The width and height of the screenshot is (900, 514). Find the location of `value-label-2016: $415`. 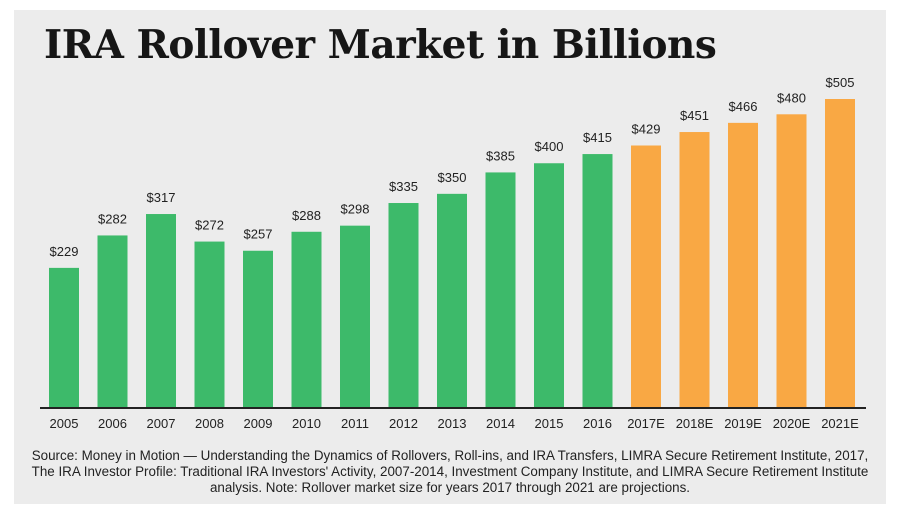

value-label-2016: $415 is located at coordinates (597, 137).